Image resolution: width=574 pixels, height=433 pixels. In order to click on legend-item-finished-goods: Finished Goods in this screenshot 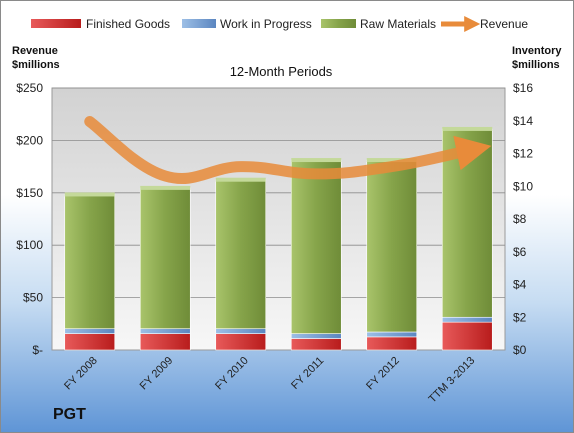, I will do `click(100, 24)`.